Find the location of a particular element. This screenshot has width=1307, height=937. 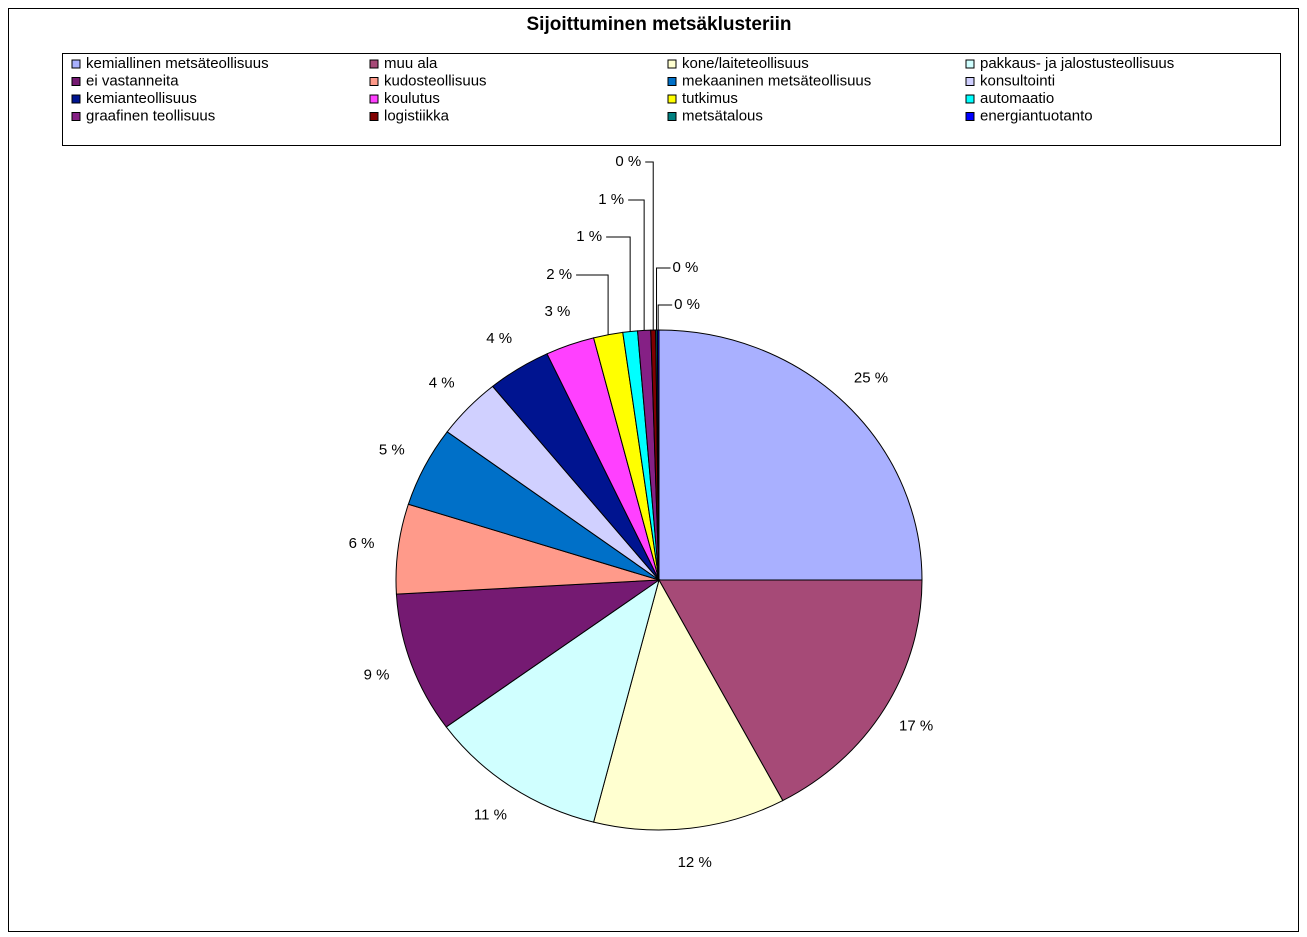

data-label: 12 % is located at coordinates (695, 862).